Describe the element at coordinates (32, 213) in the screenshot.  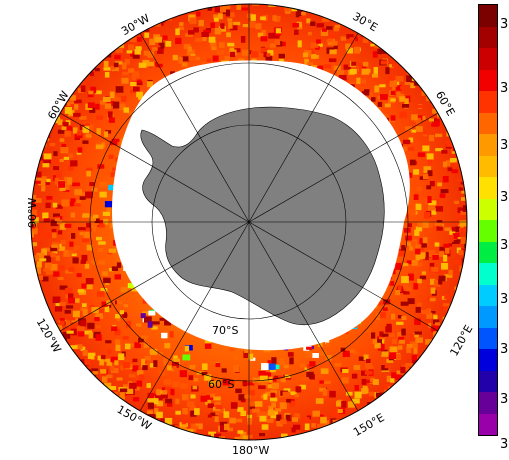
I see `lon-label-90w: 90°W` at that location.